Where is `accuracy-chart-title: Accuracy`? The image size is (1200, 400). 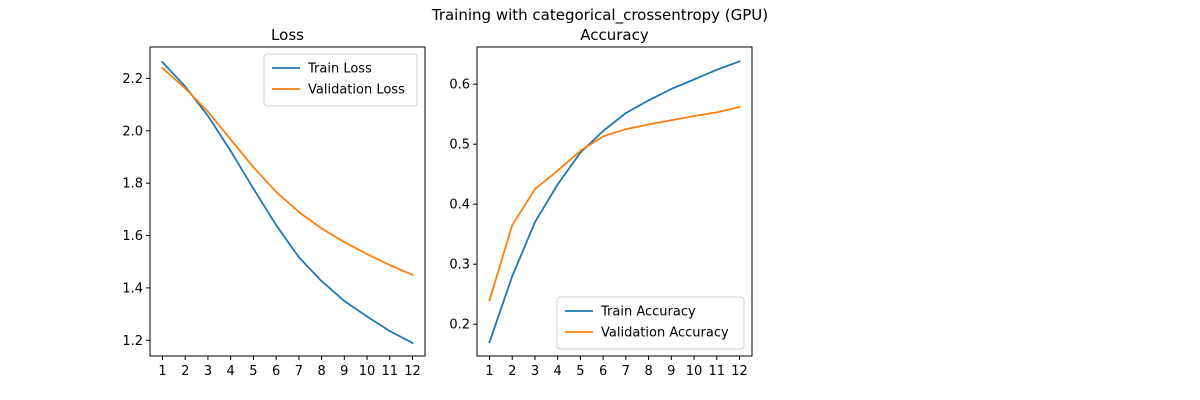 accuracy-chart-title: Accuracy is located at coordinates (614, 35).